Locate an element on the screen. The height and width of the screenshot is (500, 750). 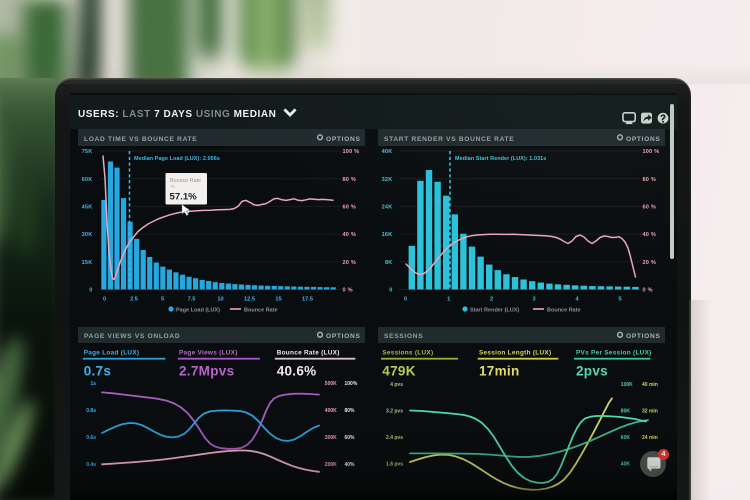
svg-text: 0.4s is located at coordinates (91, 465).